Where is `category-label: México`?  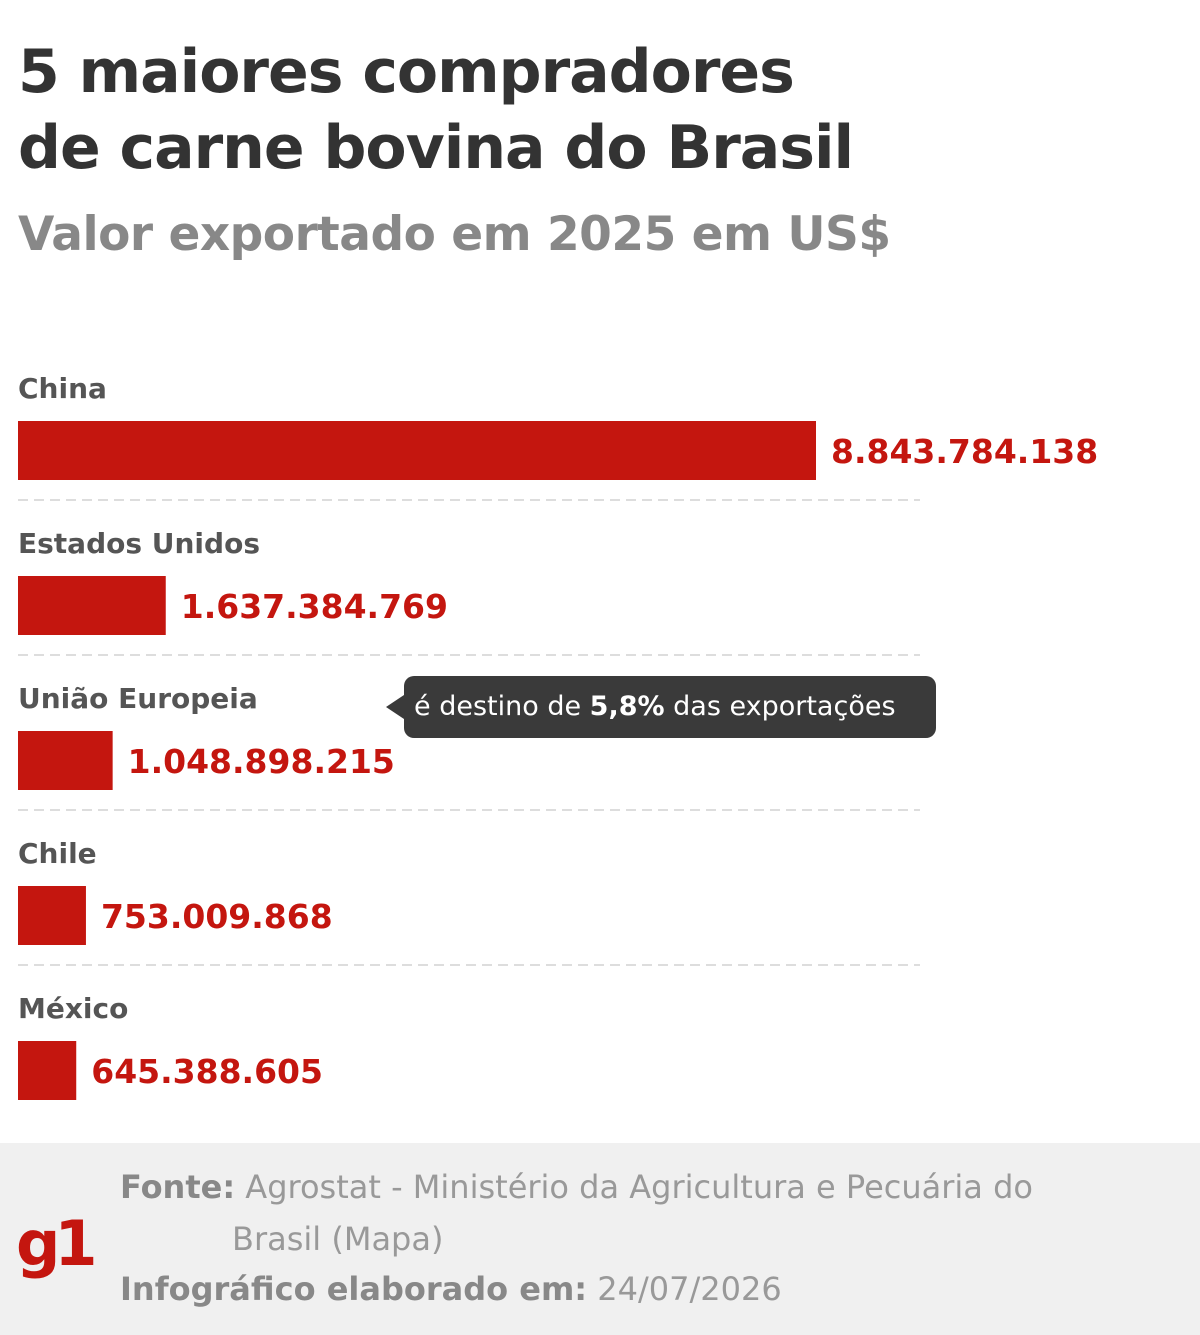 category-label: México is located at coordinates (73, 1008).